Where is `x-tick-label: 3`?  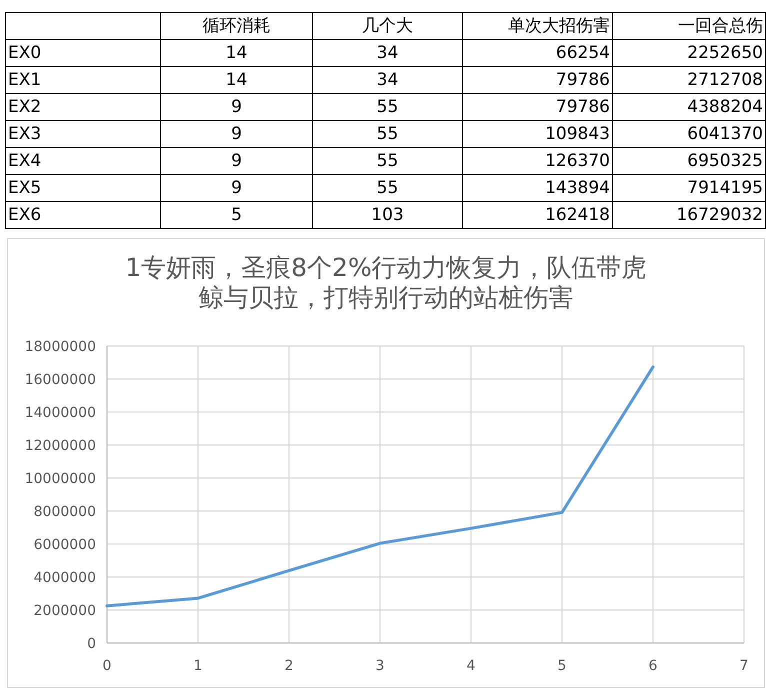
x-tick-label: 3 is located at coordinates (380, 666).